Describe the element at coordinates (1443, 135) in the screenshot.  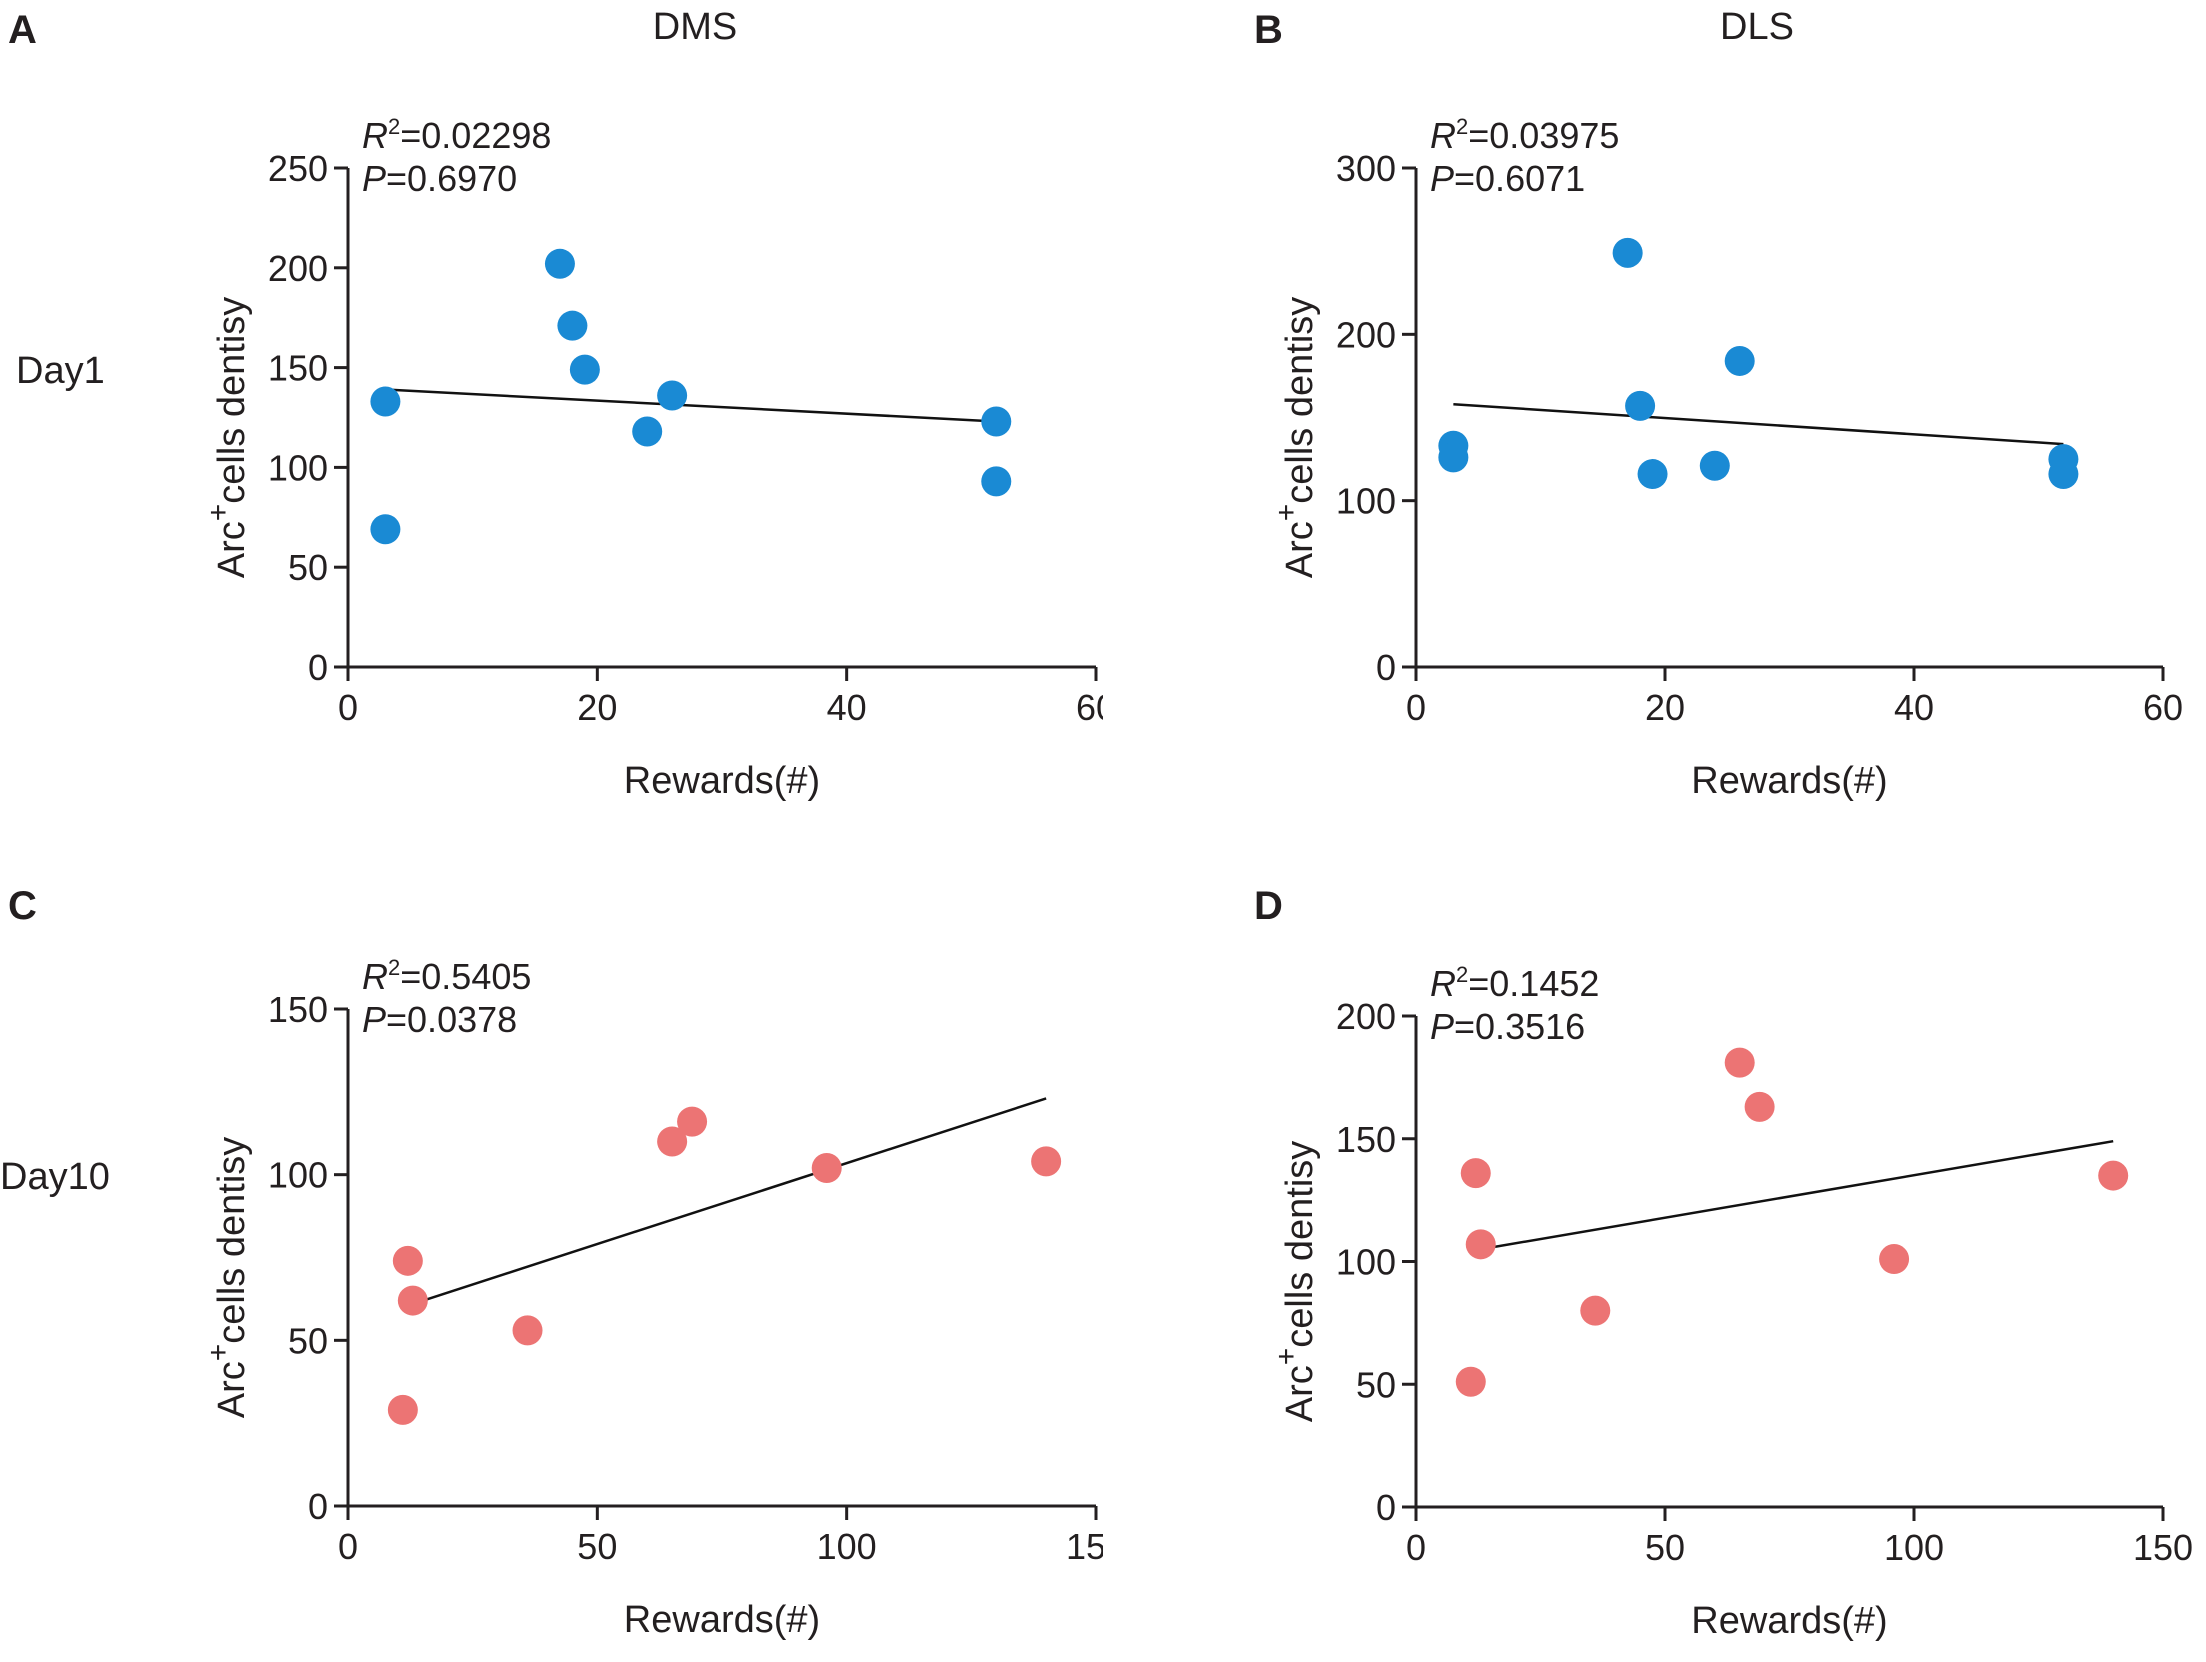
I see `r-symbol: R` at that location.